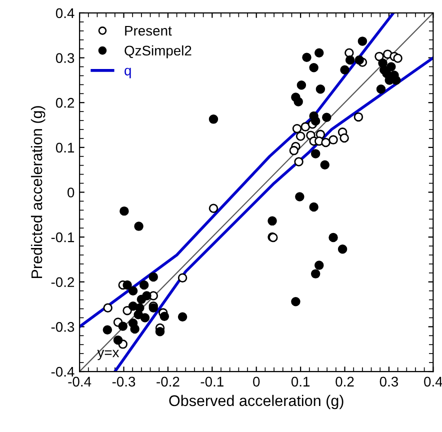 This screenshot has width=442, height=432. Describe the element at coordinates (256, 402) in the screenshot. I see `x-axis-title: Observed acceleration (g)` at that location.